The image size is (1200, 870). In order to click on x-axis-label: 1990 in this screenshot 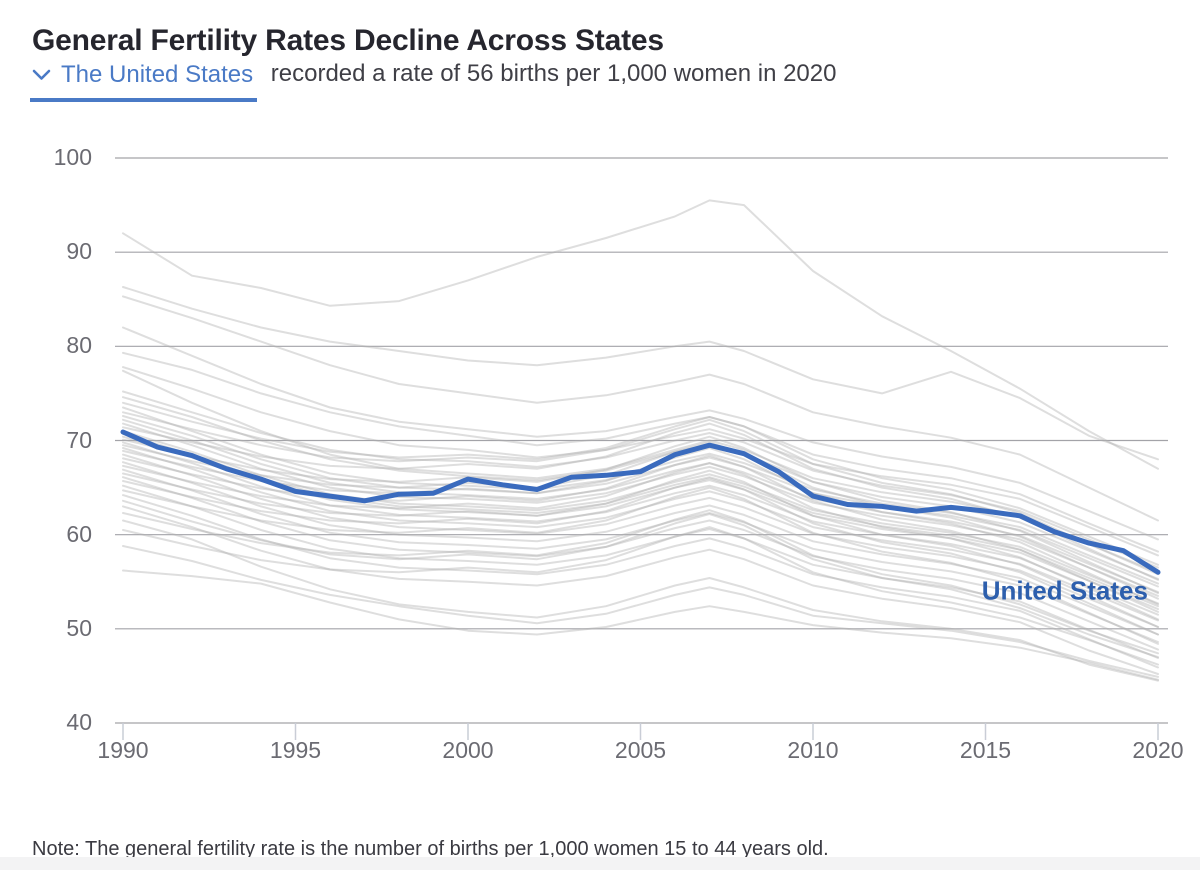, I will do `click(123, 750)`.